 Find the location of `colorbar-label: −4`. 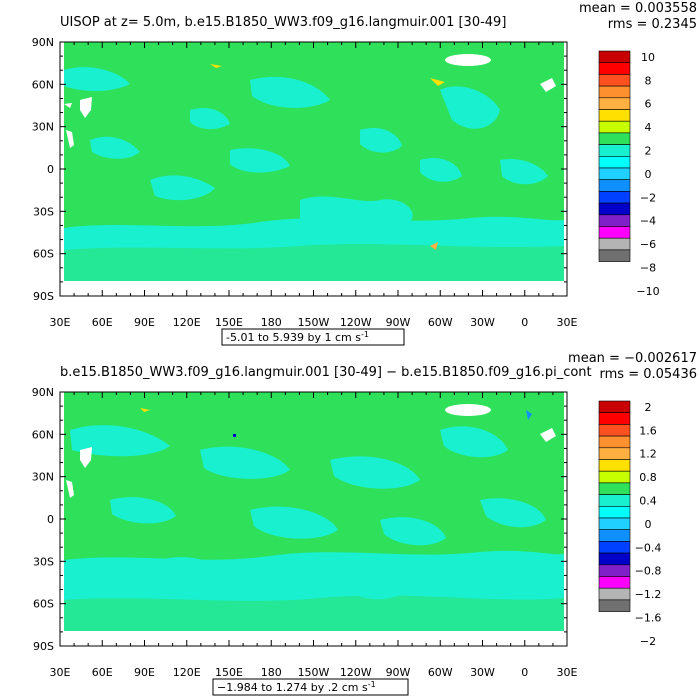

colorbar-label: −4 is located at coordinates (648, 221).